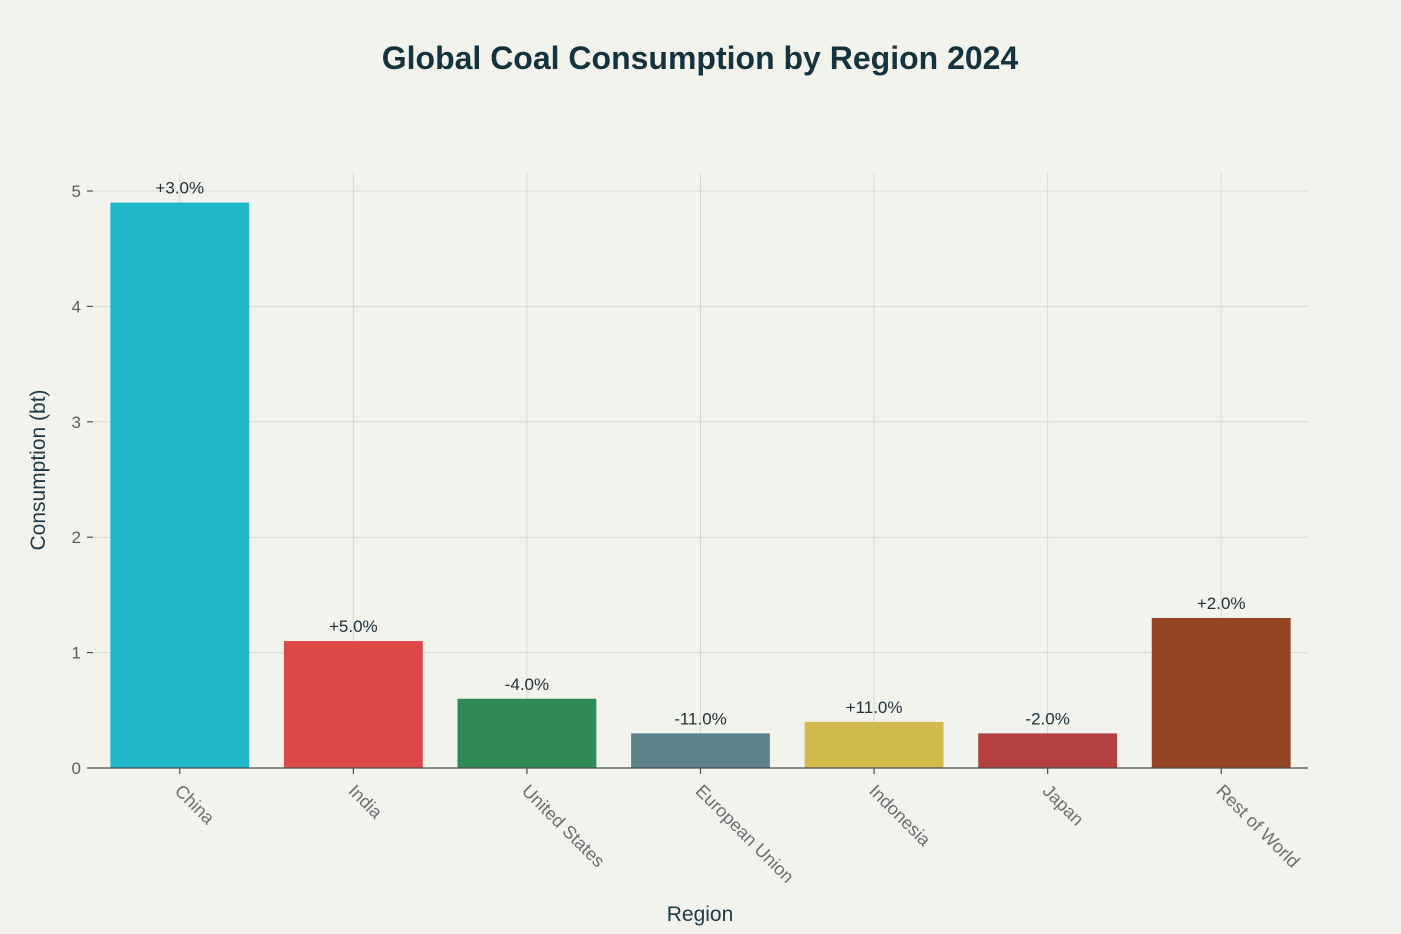 The width and height of the screenshot is (1401, 934). I want to click on data-label: +5.0%, so click(353, 626).